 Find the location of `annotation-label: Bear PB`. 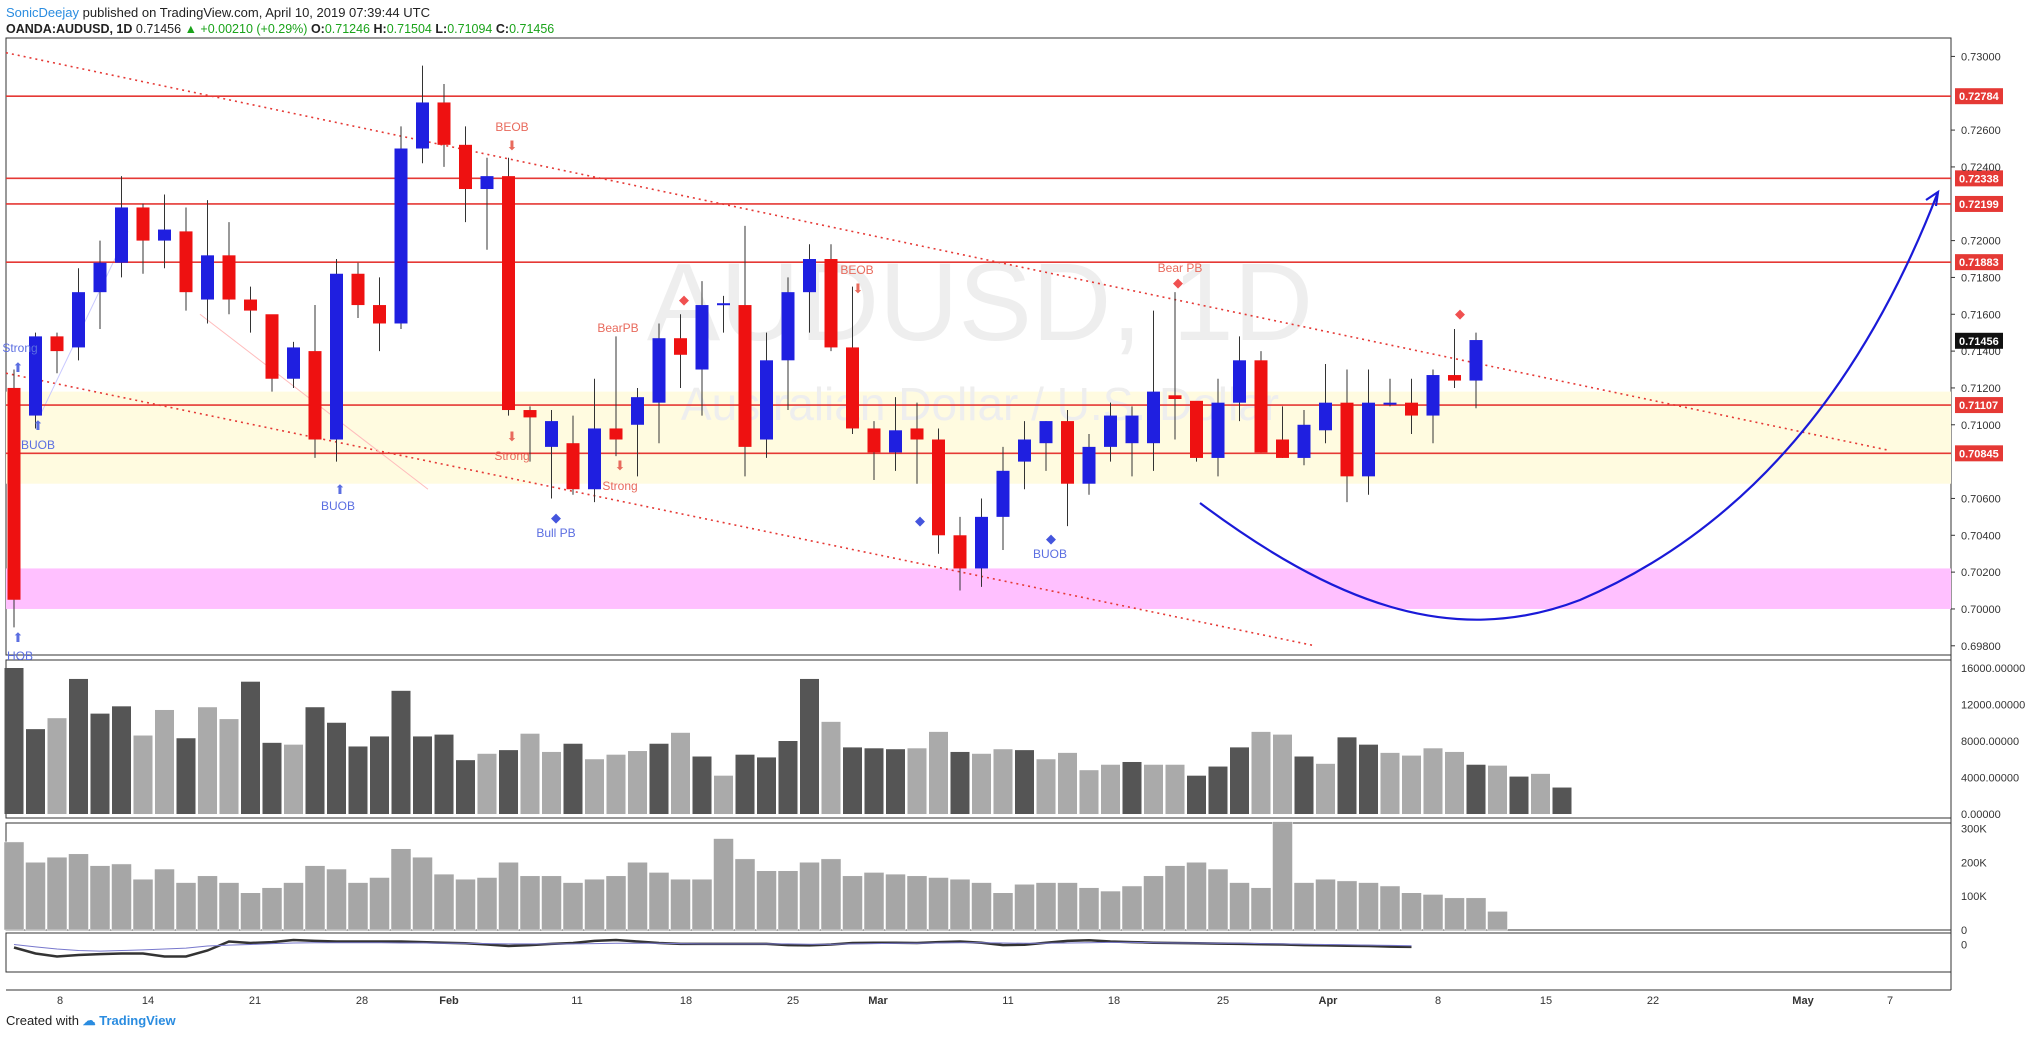

annotation-label: Bear PB is located at coordinates (1180, 268).